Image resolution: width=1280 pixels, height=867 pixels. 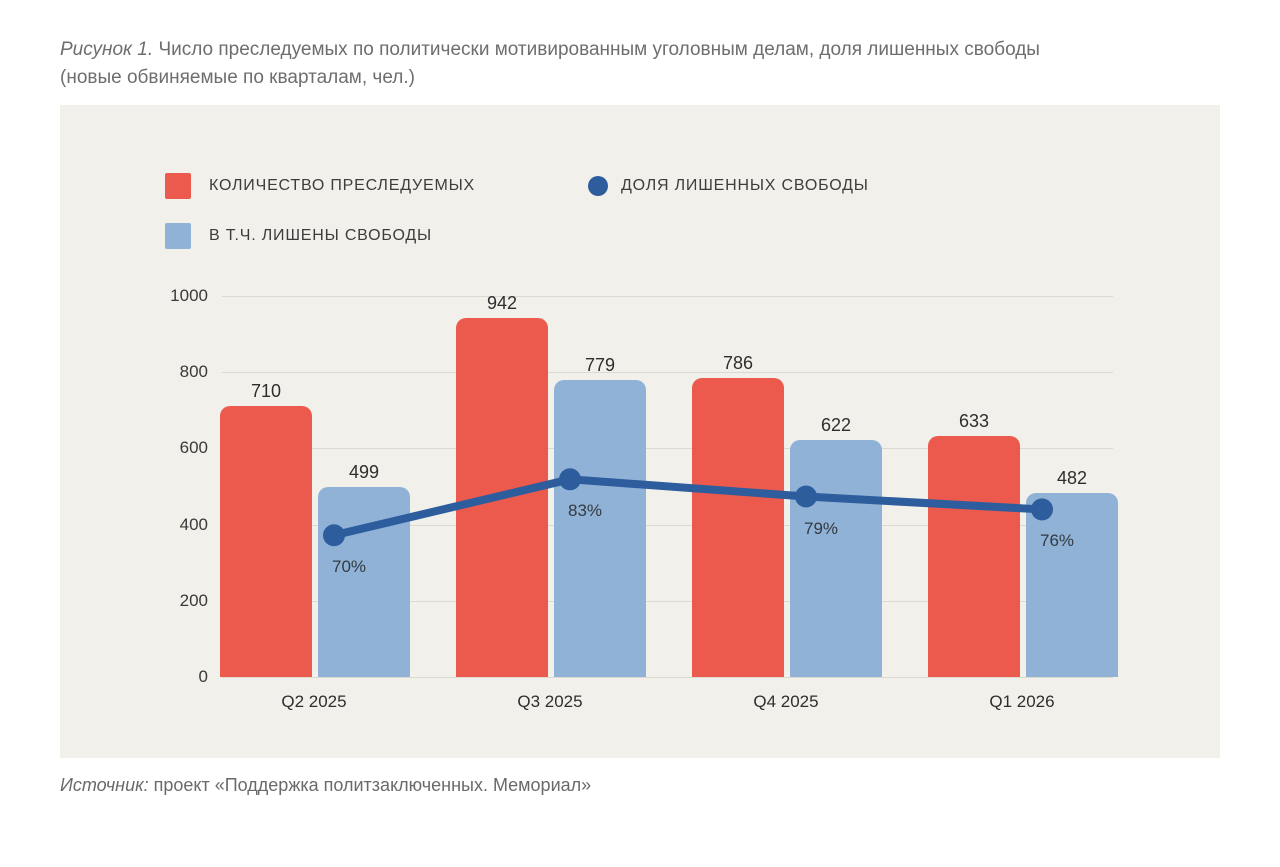 What do you see at coordinates (342, 185) in the screenshot?
I see `legend-label-prosecuted: КОЛИЧЕСТВО ПРЕСЛЕДУЕМЫХ` at bounding box center [342, 185].